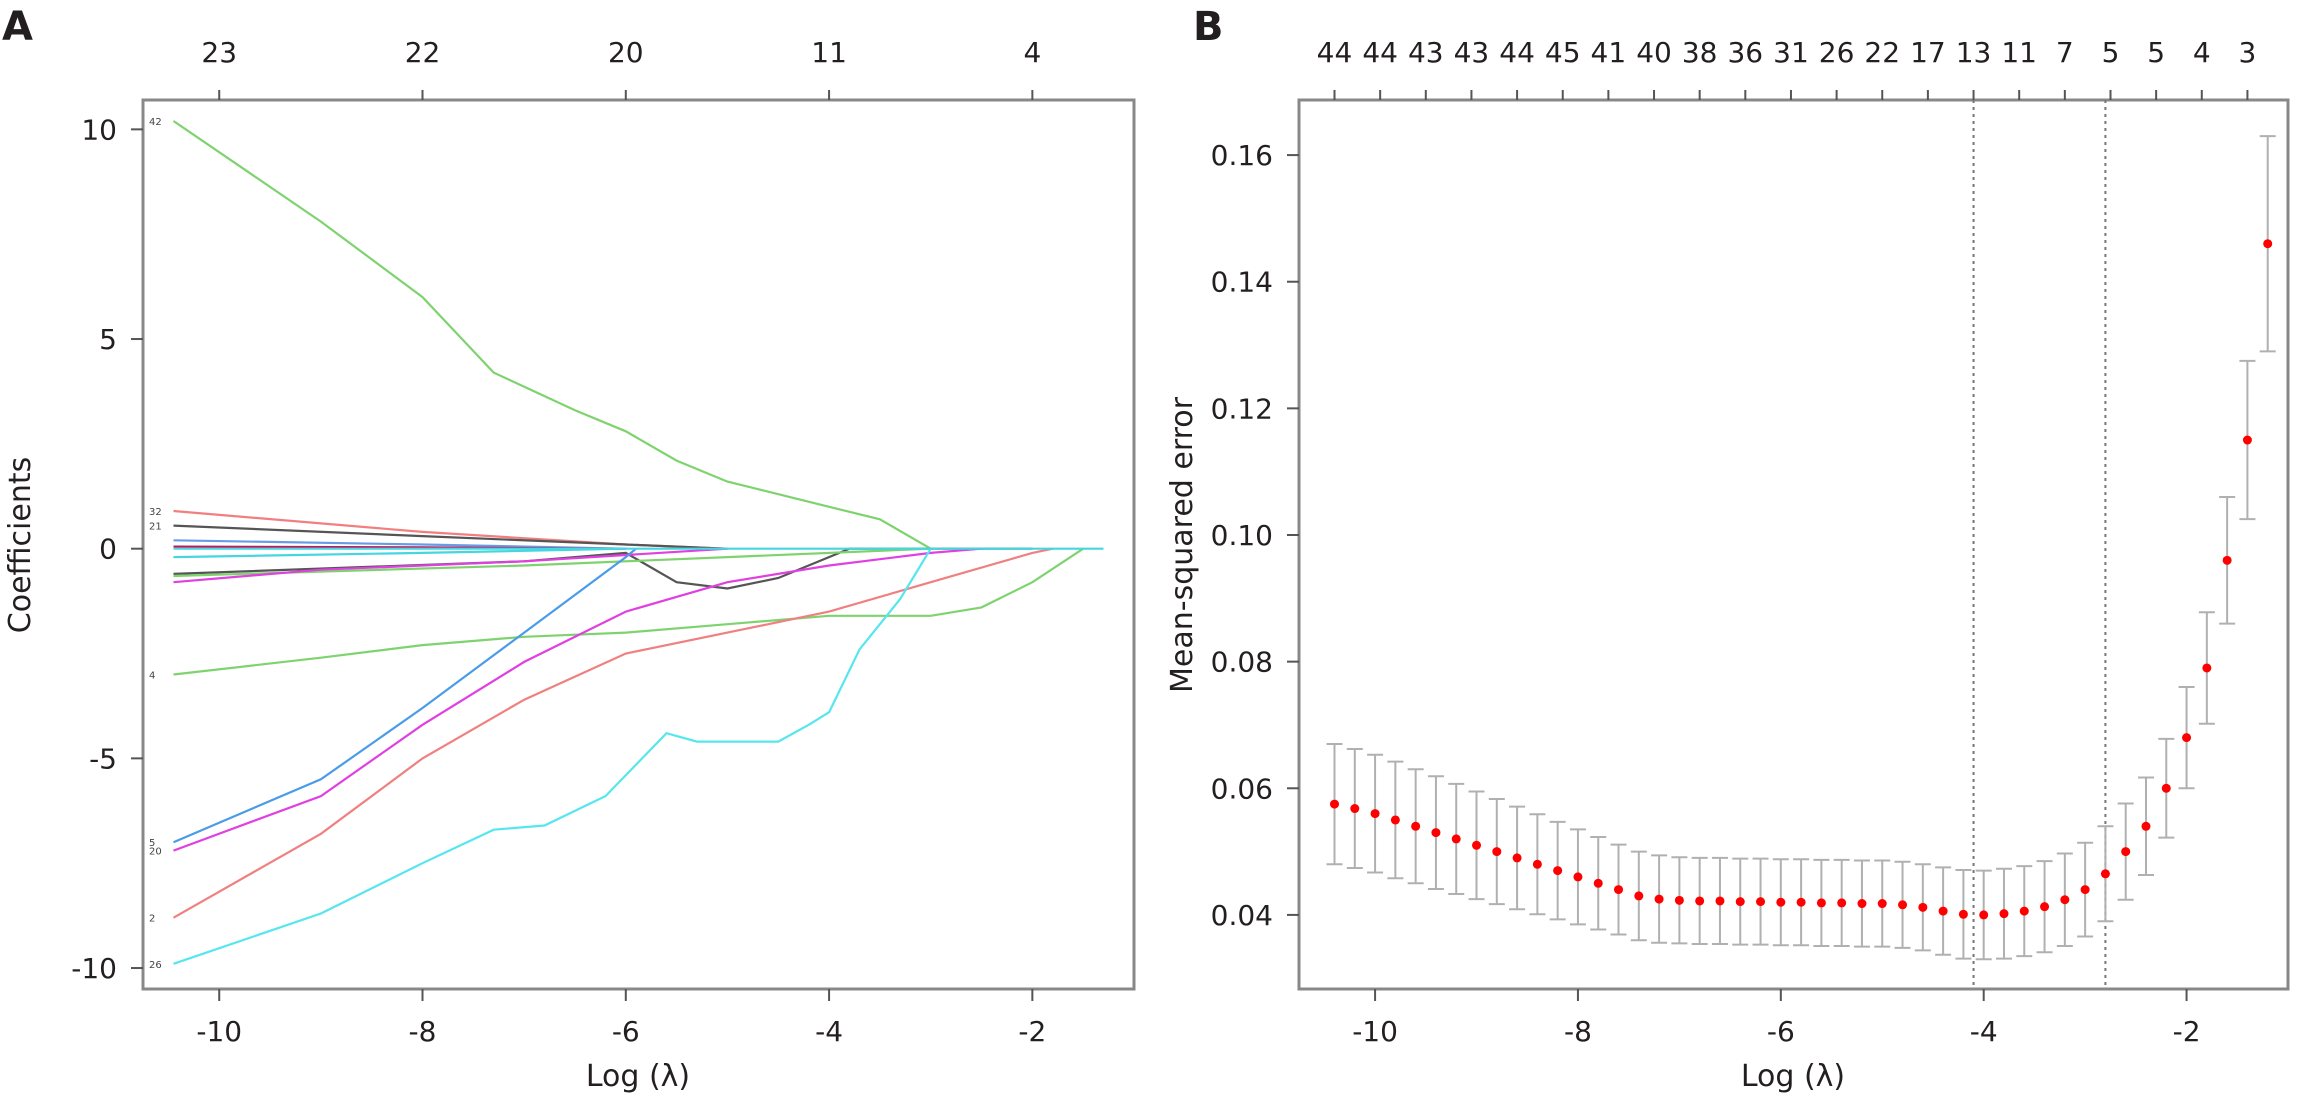 The height and width of the screenshot is (1102, 2314). Describe the element at coordinates (552, 562) in the screenshot. I see `coef-path-var` at that location.